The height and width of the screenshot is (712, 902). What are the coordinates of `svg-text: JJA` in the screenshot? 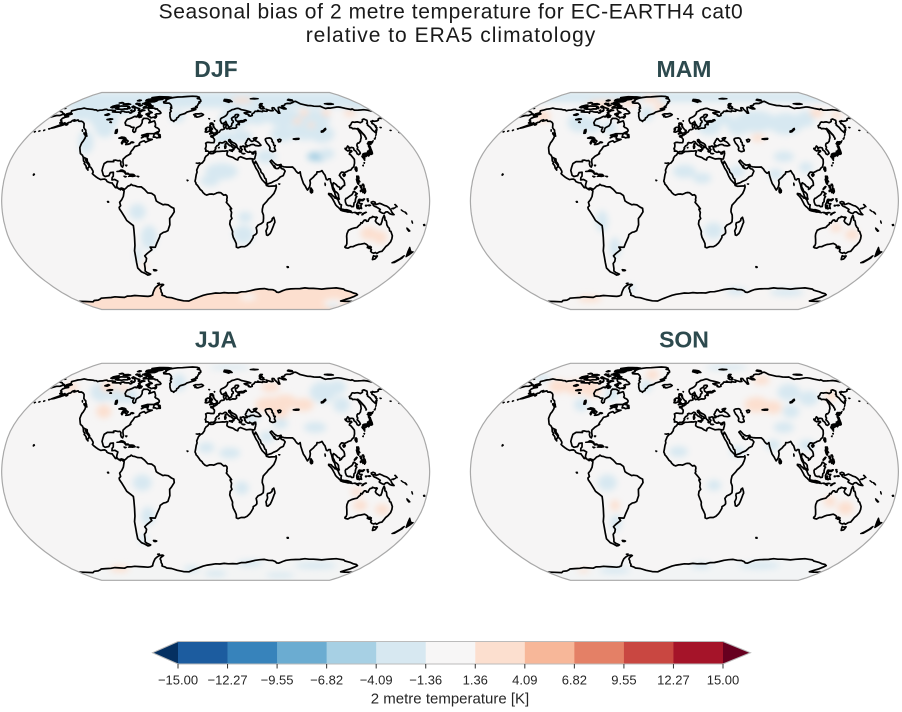 It's located at (216, 340).